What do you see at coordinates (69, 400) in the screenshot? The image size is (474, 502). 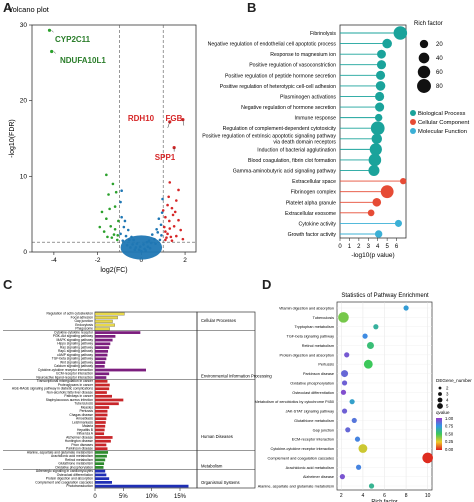 I see `bar-label: Staphylococcus aureus infection` at bounding box center [69, 400].